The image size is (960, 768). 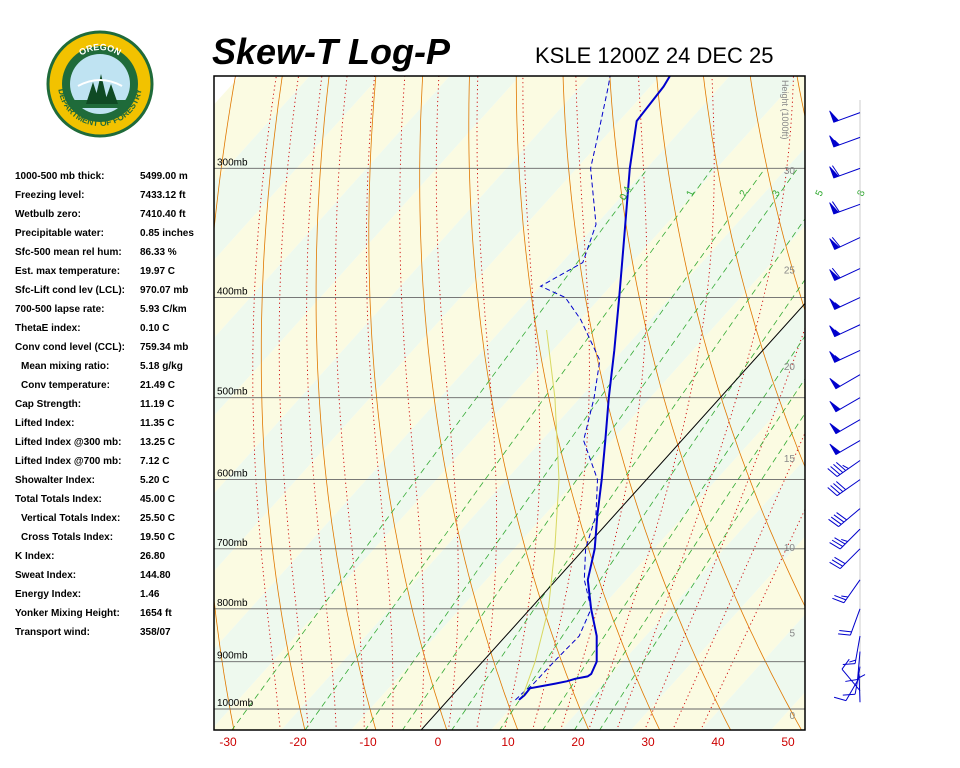 I want to click on index-row: Sweat Index: 144.80, so click(x=115, y=575).